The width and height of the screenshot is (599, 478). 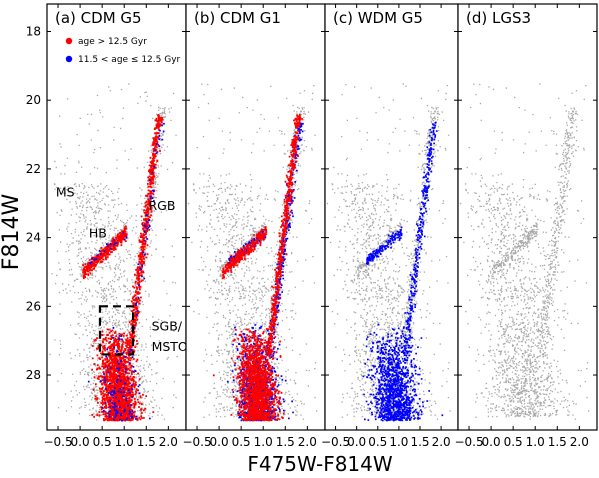 What do you see at coordinates (33, 238) in the screenshot?
I see `y-tick-label: 24` at bounding box center [33, 238].